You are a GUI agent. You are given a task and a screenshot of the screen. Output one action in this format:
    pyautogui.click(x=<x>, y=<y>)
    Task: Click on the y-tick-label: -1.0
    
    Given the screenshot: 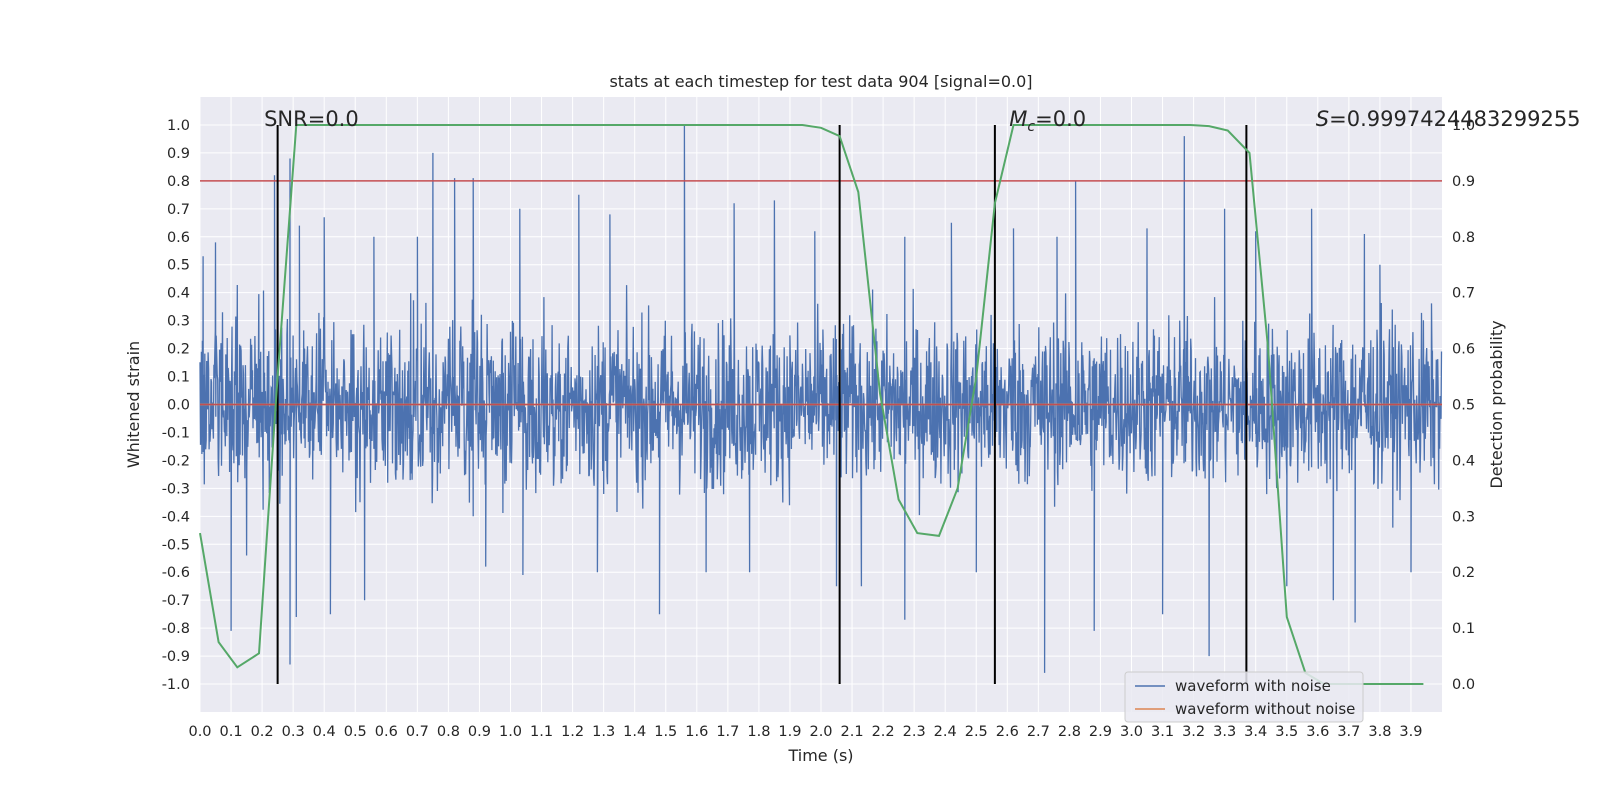 What is the action you would take?
    pyautogui.click(x=176, y=685)
    